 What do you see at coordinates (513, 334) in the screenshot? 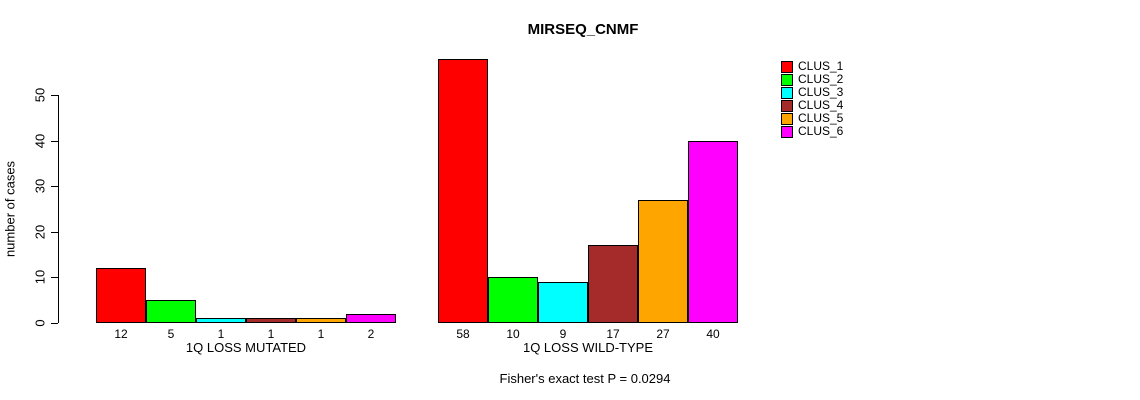
I see `bar-value-label: 10` at bounding box center [513, 334].